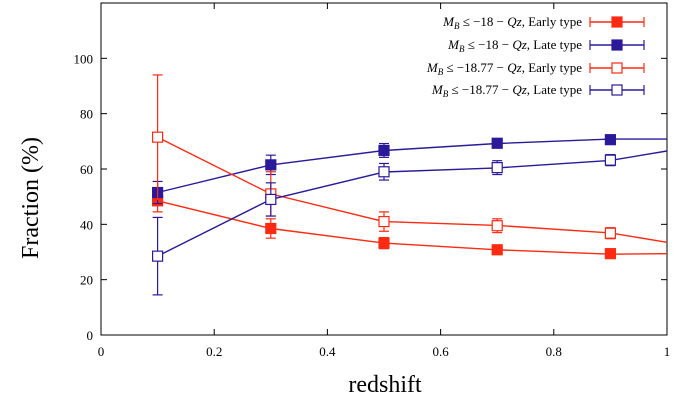 The width and height of the screenshot is (690, 401). What do you see at coordinates (90, 335) in the screenshot?
I see `y-tick-label: 0` at bounding box center [90, 335].